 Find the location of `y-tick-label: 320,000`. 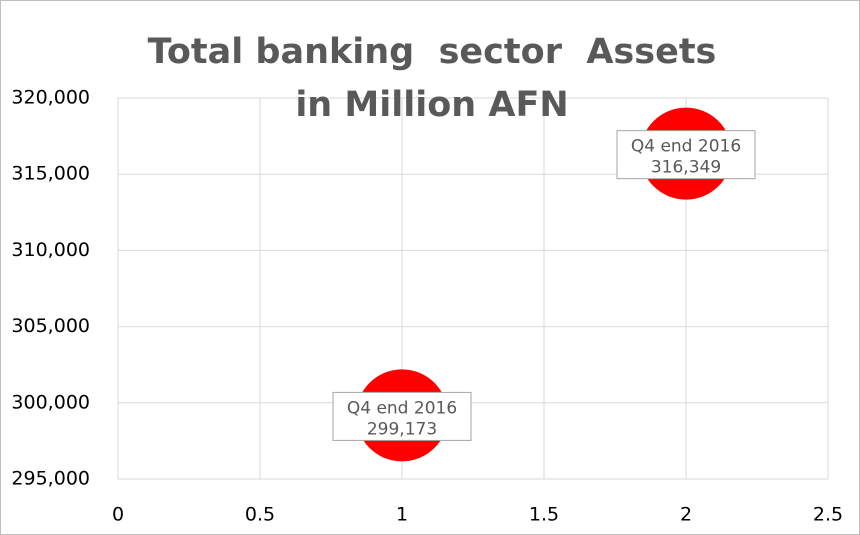

y-tick-label: 320,000 is located at coordinates (50, 98).